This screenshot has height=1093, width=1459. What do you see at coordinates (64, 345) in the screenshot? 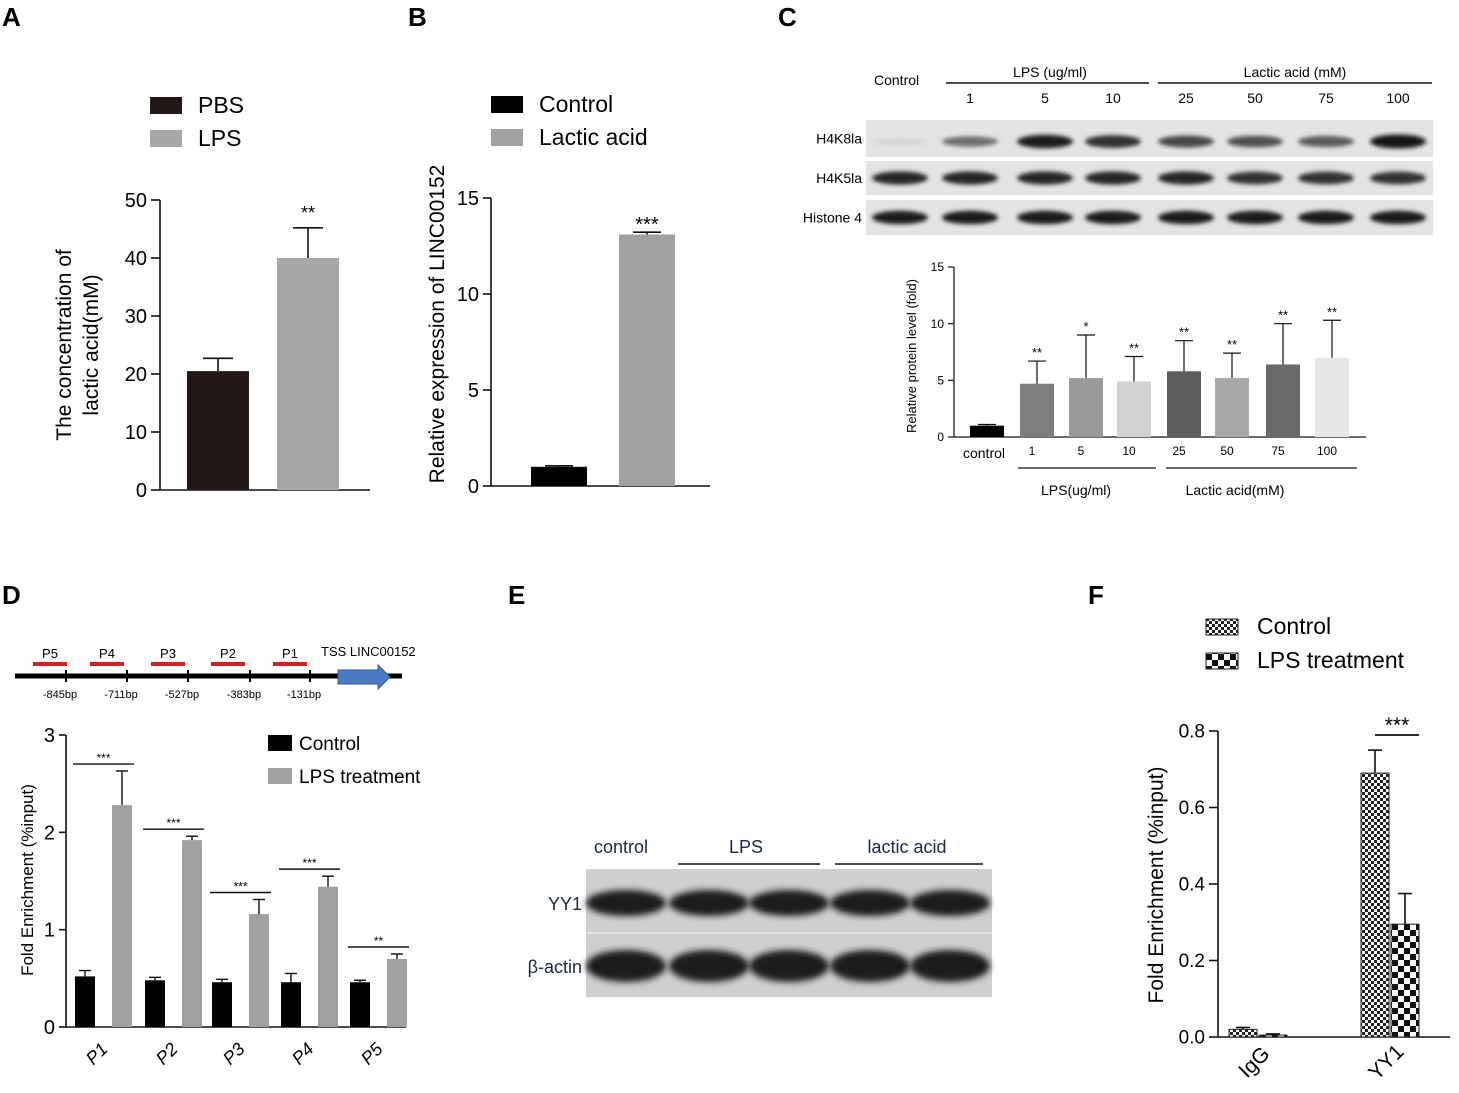
I see `a-y-axis-title-line: The concentration of` at bounding box center [64, 345].